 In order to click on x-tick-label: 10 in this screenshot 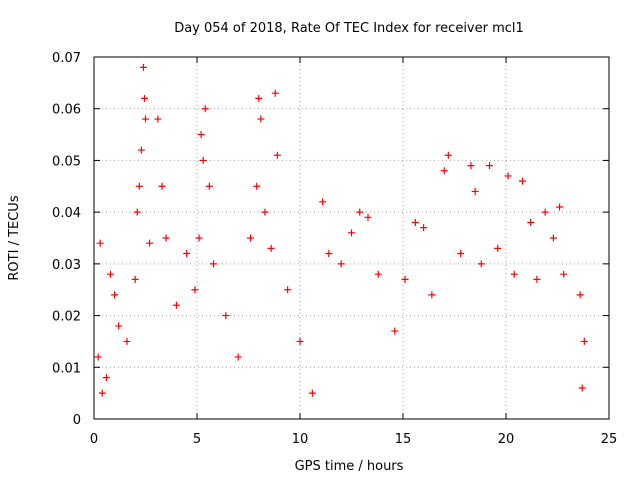, I will do `click(300, 439)`.